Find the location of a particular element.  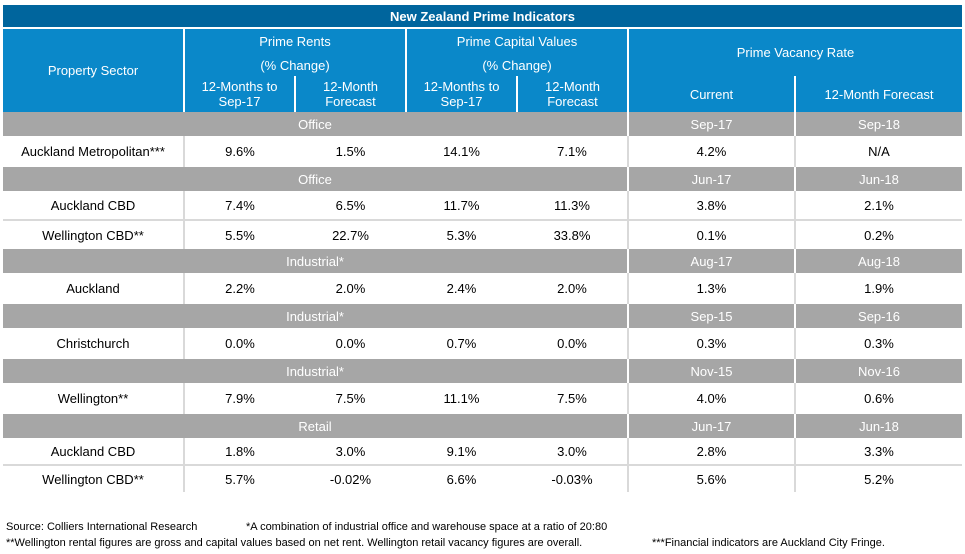

header-rents-forecast: 12-Month Forecast is located at coordinates (351, 94).